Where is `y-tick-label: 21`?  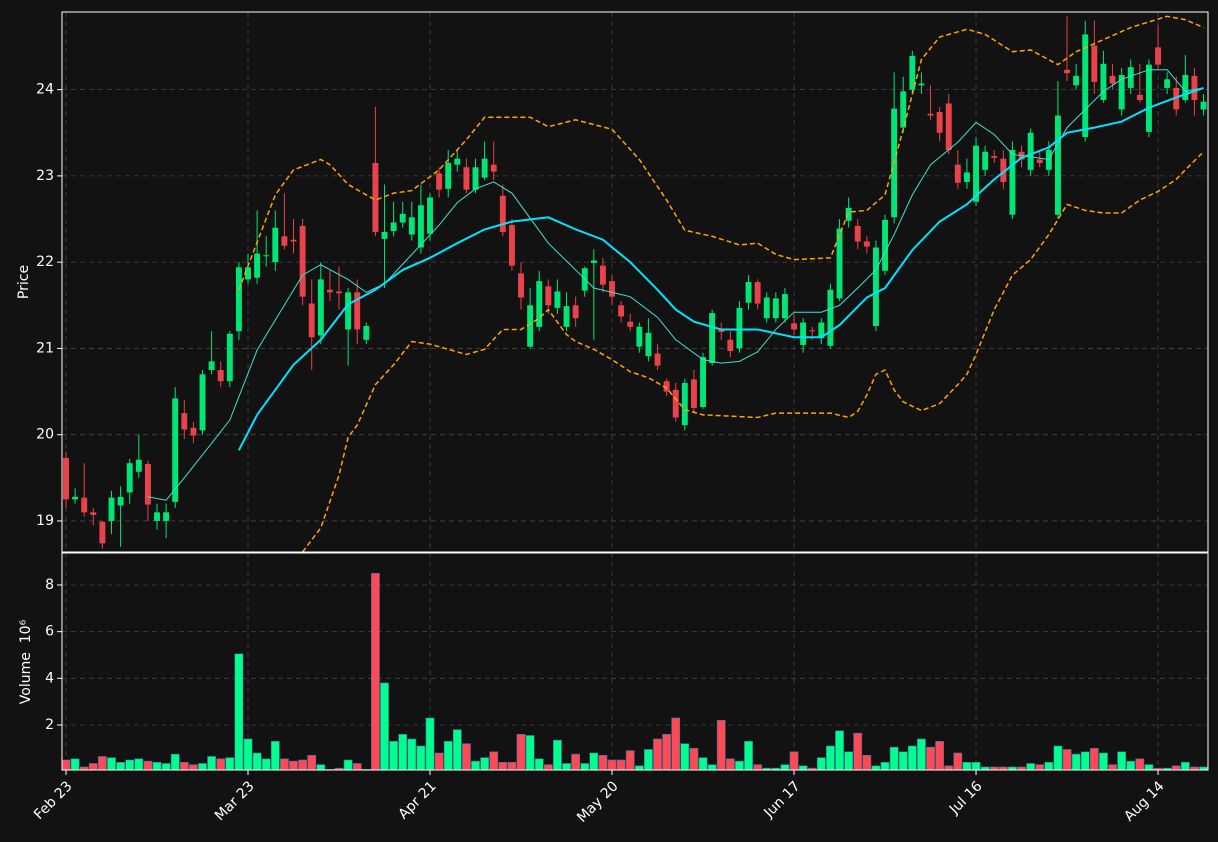 y-tick-label: 21 is located at coordinates (45, 348).